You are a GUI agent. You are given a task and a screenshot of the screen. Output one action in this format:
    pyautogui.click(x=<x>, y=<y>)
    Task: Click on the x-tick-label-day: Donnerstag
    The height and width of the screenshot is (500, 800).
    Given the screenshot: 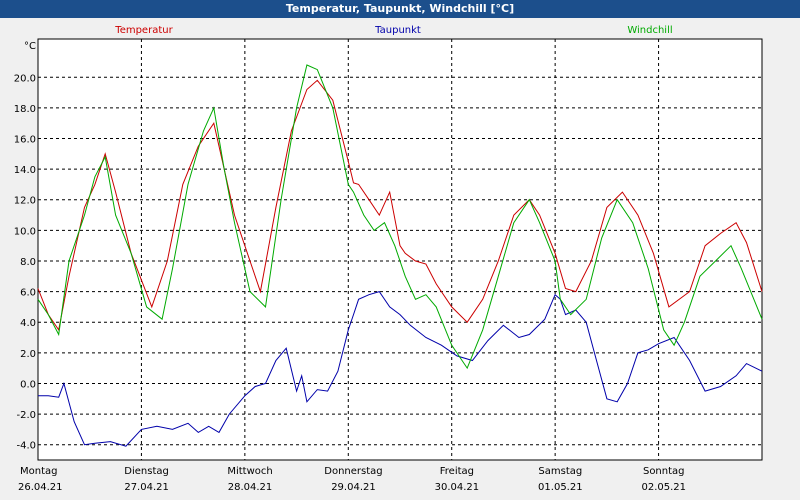 What is the action you would take?
    pyautogui.click(x=353, y=471)
    